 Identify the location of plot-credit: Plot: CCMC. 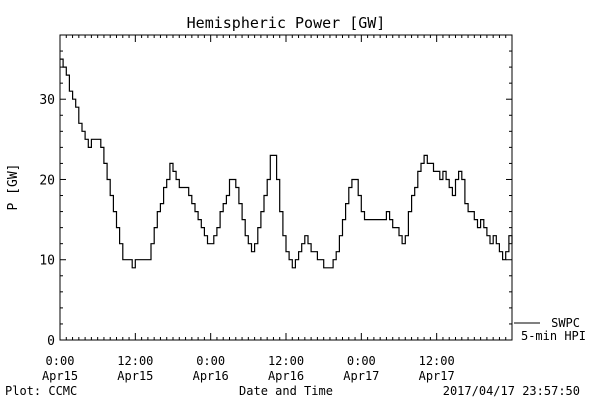
(41, 391).